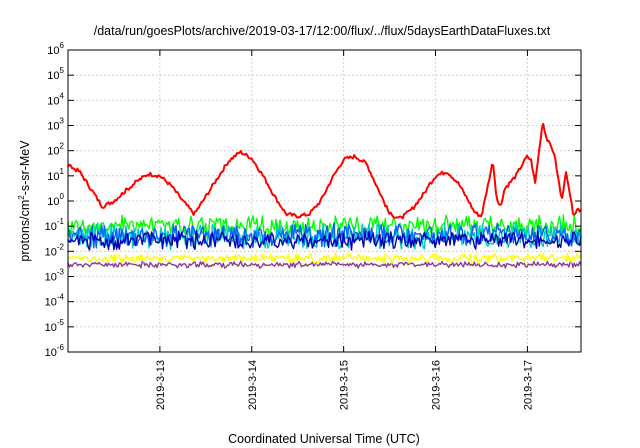 The image size is (640, 448). Describe the element at coordinates (62, 70) in the screenshot. I see `y-tick-exponent: 5` at that location.